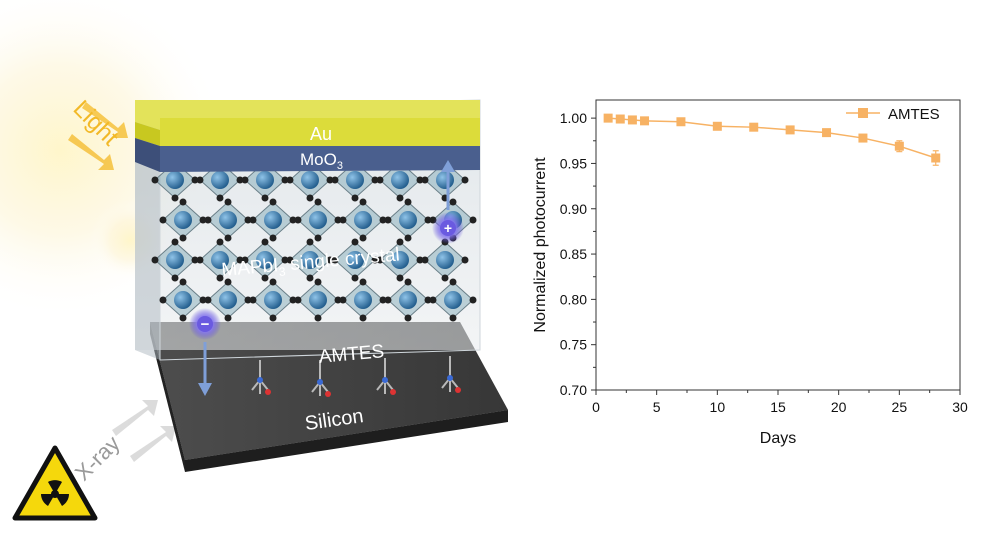 This screenshot has width=1000, height=538. What do you see at coordinates (97, 458) in the screenshot?
I see `xray-label: X-ray` at bounding box center [97, 458].